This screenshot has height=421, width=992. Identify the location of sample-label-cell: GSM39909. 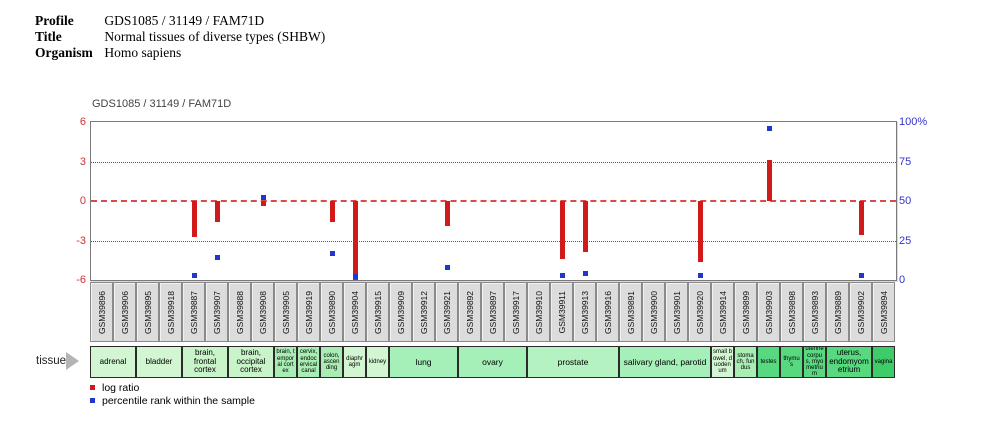
(400, 312).